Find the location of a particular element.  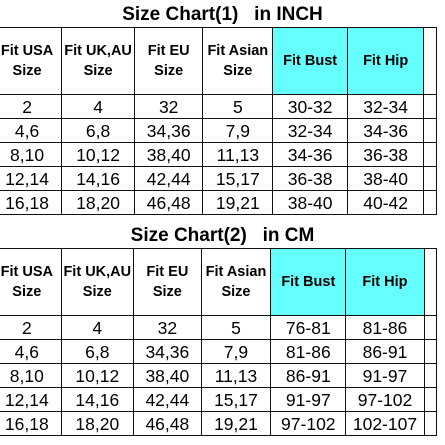

cell-hip: 86-91 is located at coordinates (385, 351).